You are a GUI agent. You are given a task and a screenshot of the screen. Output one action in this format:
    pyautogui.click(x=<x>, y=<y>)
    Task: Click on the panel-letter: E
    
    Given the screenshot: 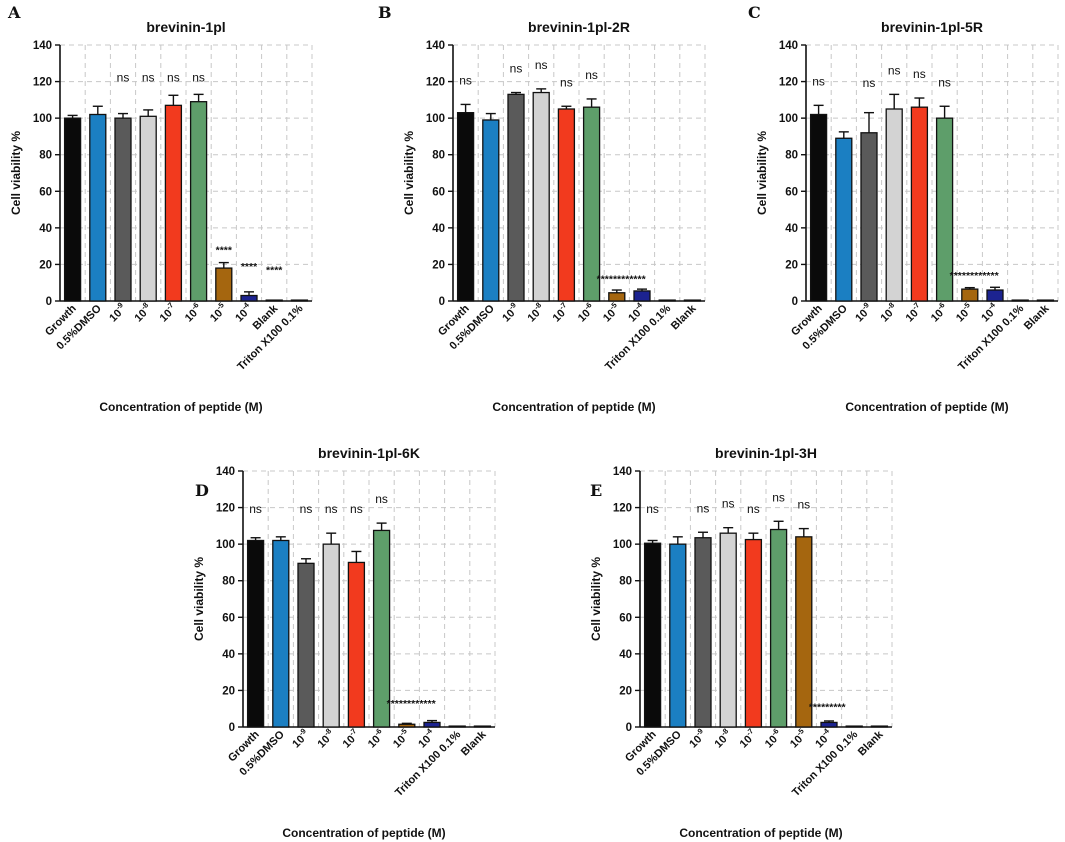 What is the action you would take?
    pyautogui.click(x=596, y=490)
    